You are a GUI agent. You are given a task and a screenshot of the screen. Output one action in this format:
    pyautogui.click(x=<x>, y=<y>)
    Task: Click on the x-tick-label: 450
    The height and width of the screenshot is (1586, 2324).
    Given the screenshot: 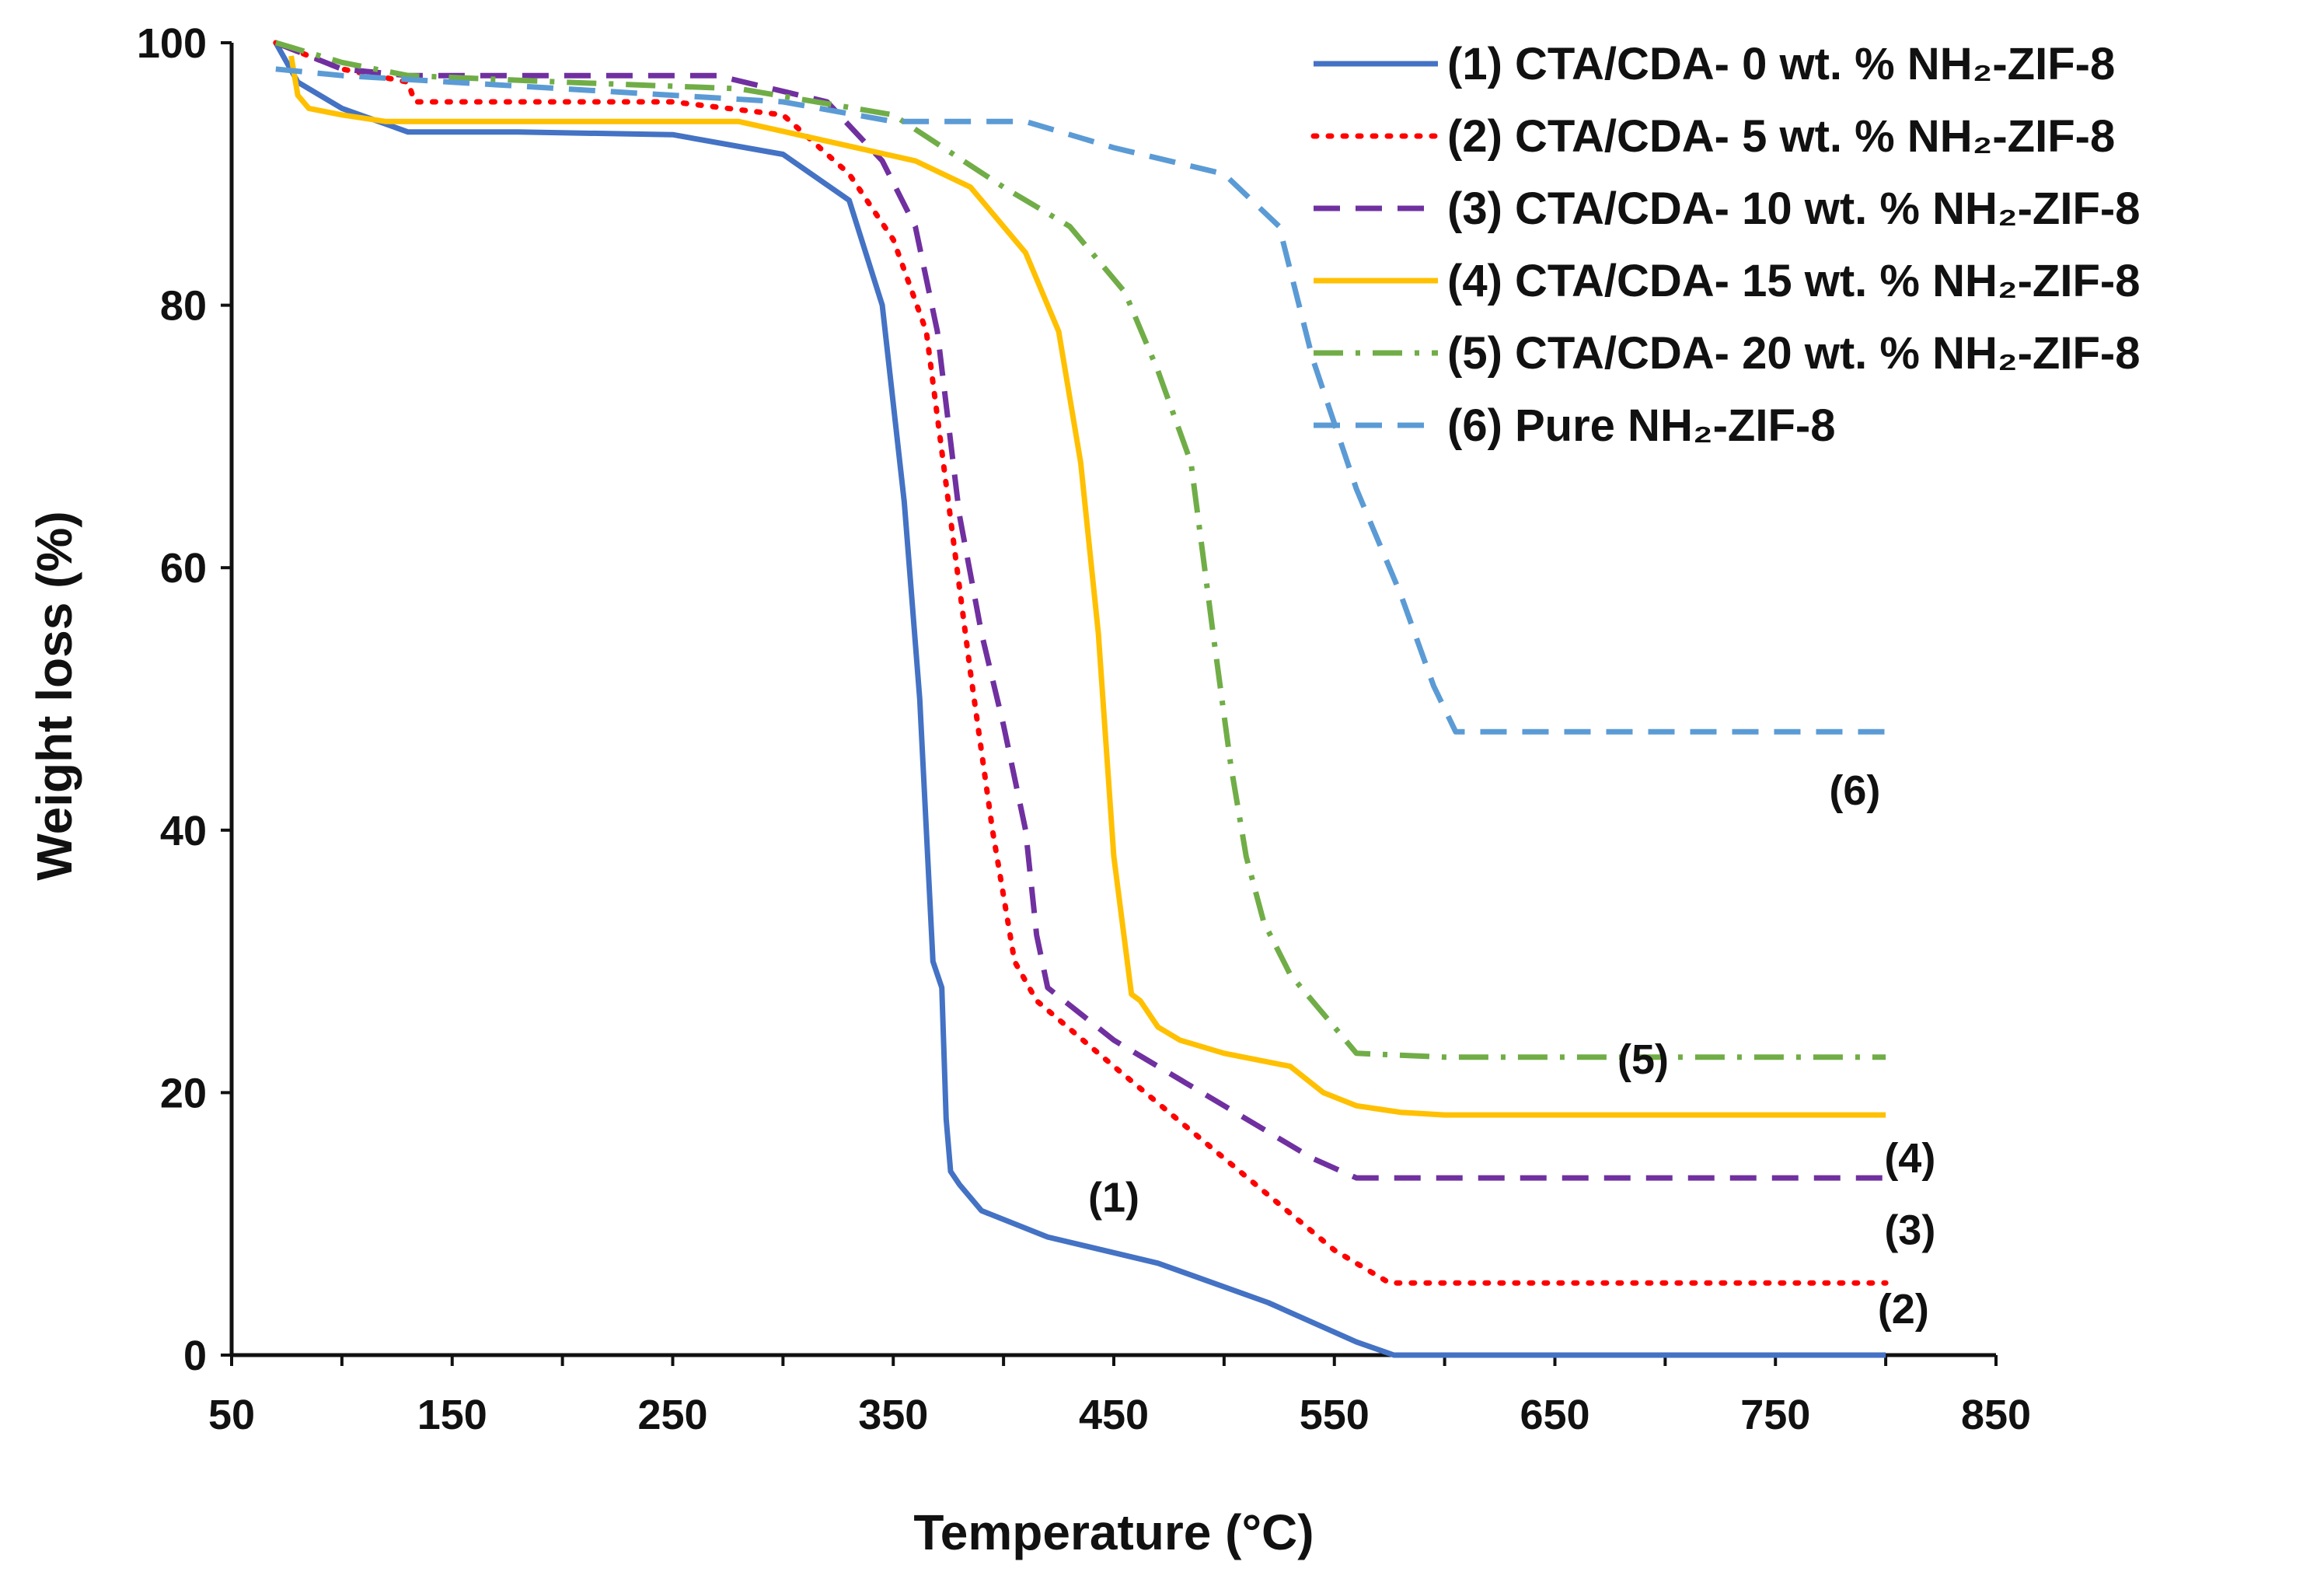 What is the action you would take?
    pyautogui.click(x=1114, y=1415)
    